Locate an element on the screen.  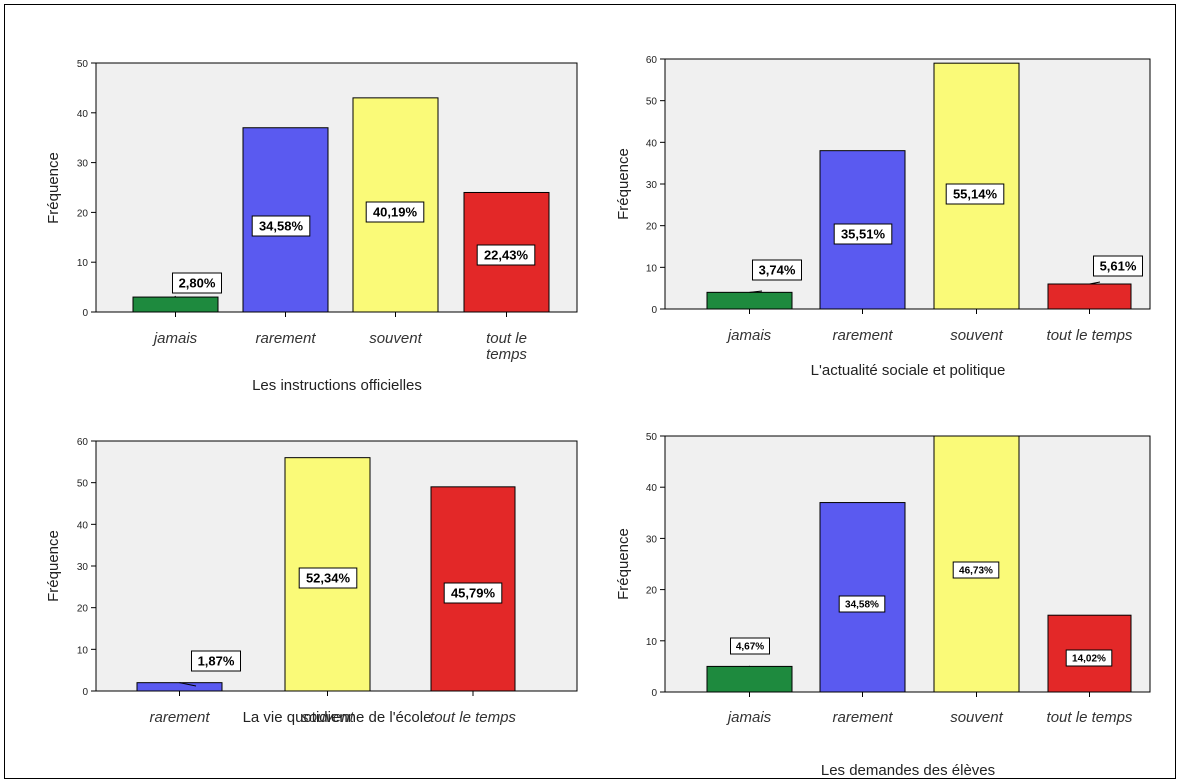
x-axis-title: Les demandes des élèves is located at coordinates (908, 770).